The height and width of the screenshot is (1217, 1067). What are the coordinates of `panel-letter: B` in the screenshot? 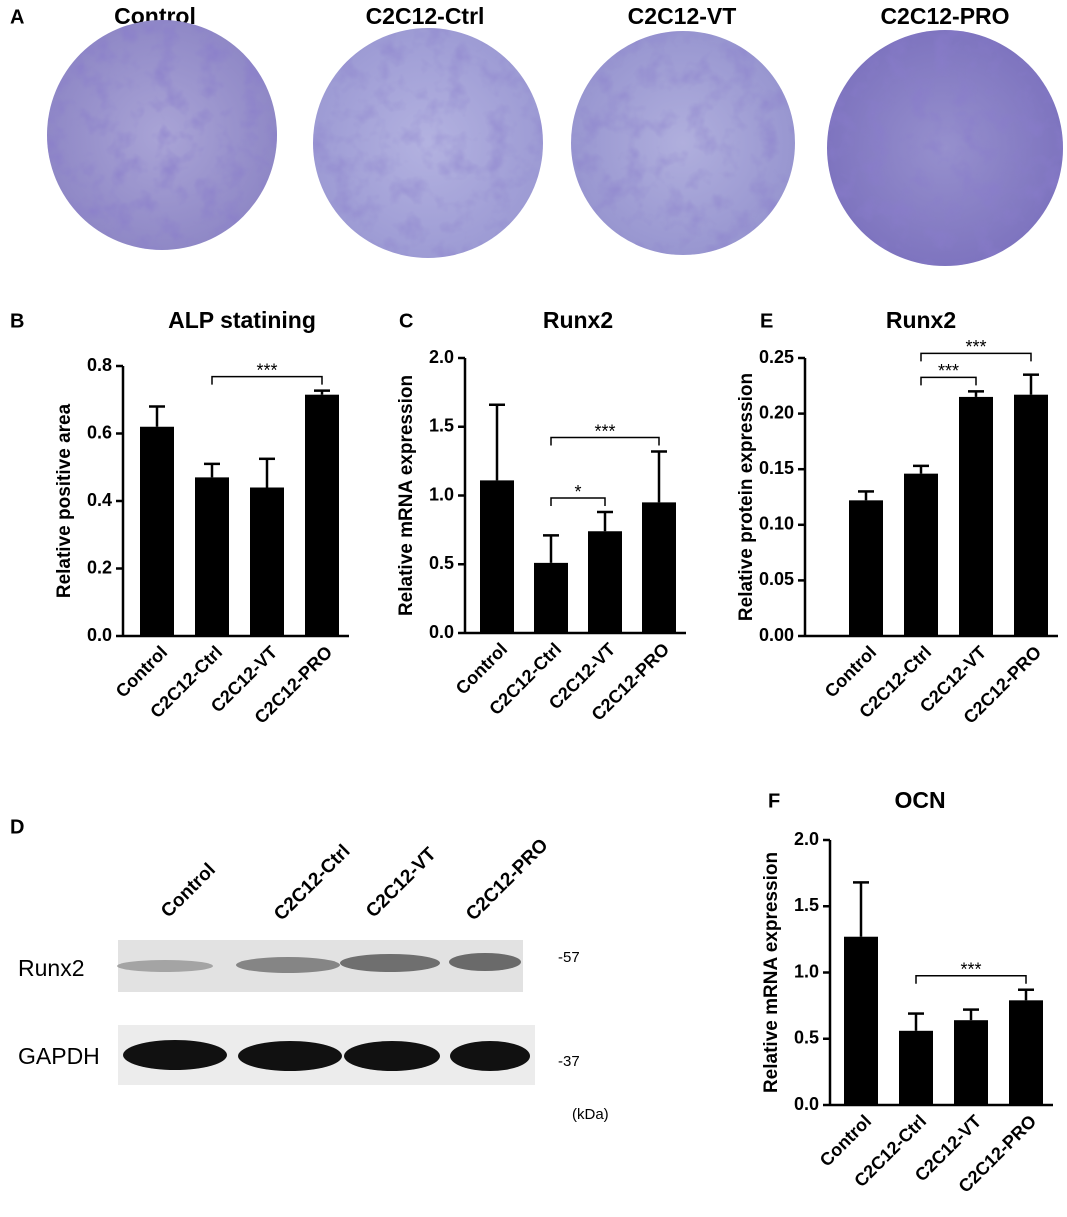 It's located at (17, 321).